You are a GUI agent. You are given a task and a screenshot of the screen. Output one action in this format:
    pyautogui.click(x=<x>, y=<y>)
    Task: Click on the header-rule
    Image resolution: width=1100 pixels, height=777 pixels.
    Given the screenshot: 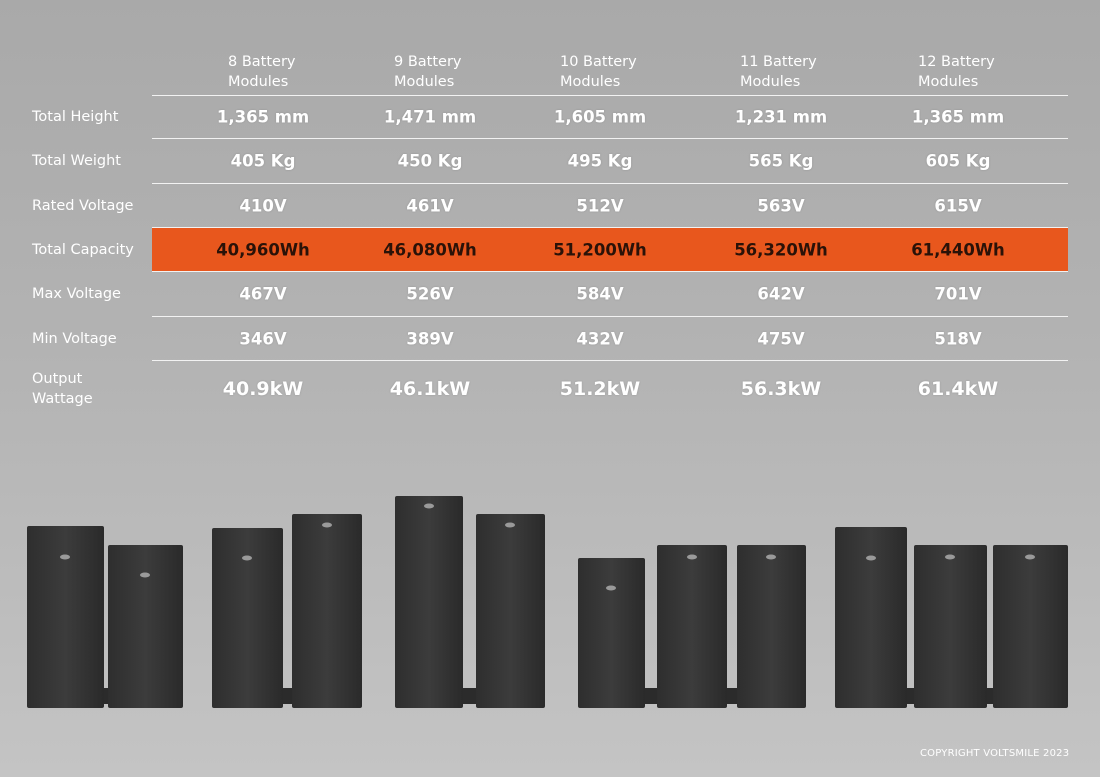 What is the action you would take?
    pyautogui.click(x=610, y=95)
    